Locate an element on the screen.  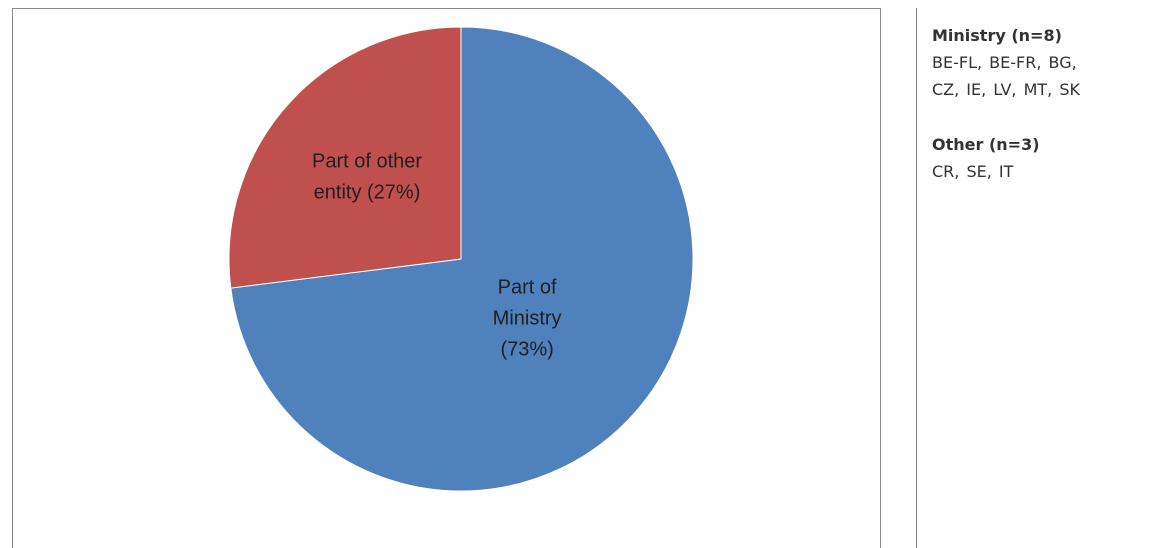
group-other: Other (n=3) CR, SE, IT is located at coordinates (1047, 158).